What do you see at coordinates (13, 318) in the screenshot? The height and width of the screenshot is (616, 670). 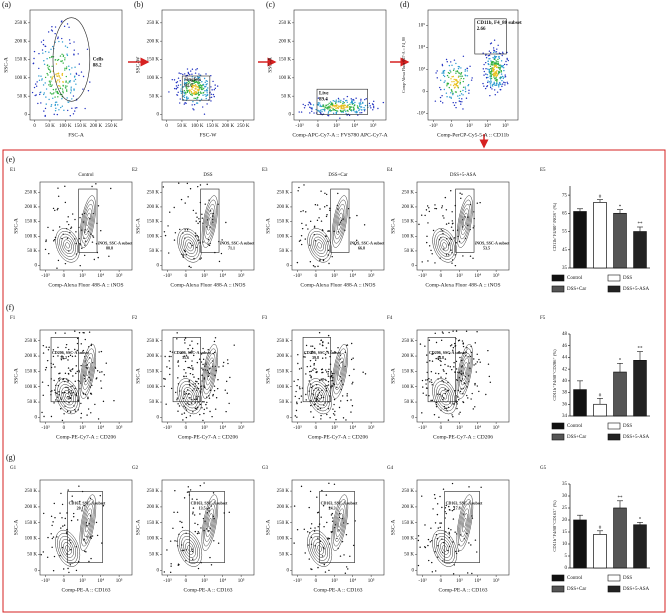 I see `panel-id: F1` at bounding box center [13, 318].